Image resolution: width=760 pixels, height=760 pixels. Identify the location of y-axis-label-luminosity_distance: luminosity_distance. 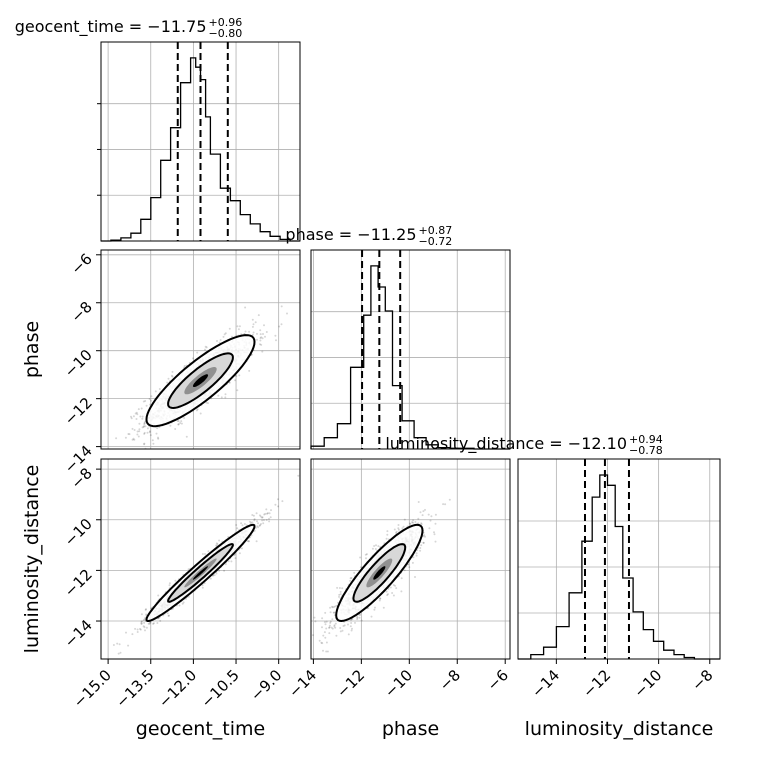
(32, 559).